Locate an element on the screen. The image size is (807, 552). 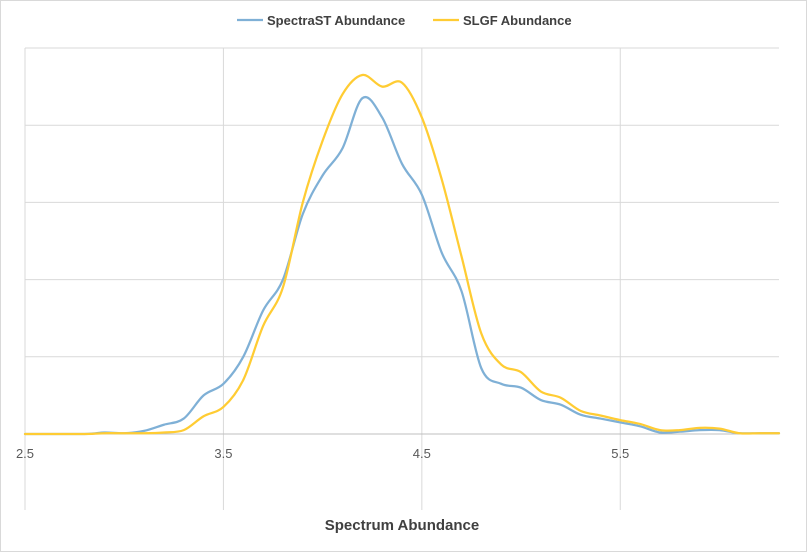
x-tick-label: 3.5 is located at coordinates (223, 453).